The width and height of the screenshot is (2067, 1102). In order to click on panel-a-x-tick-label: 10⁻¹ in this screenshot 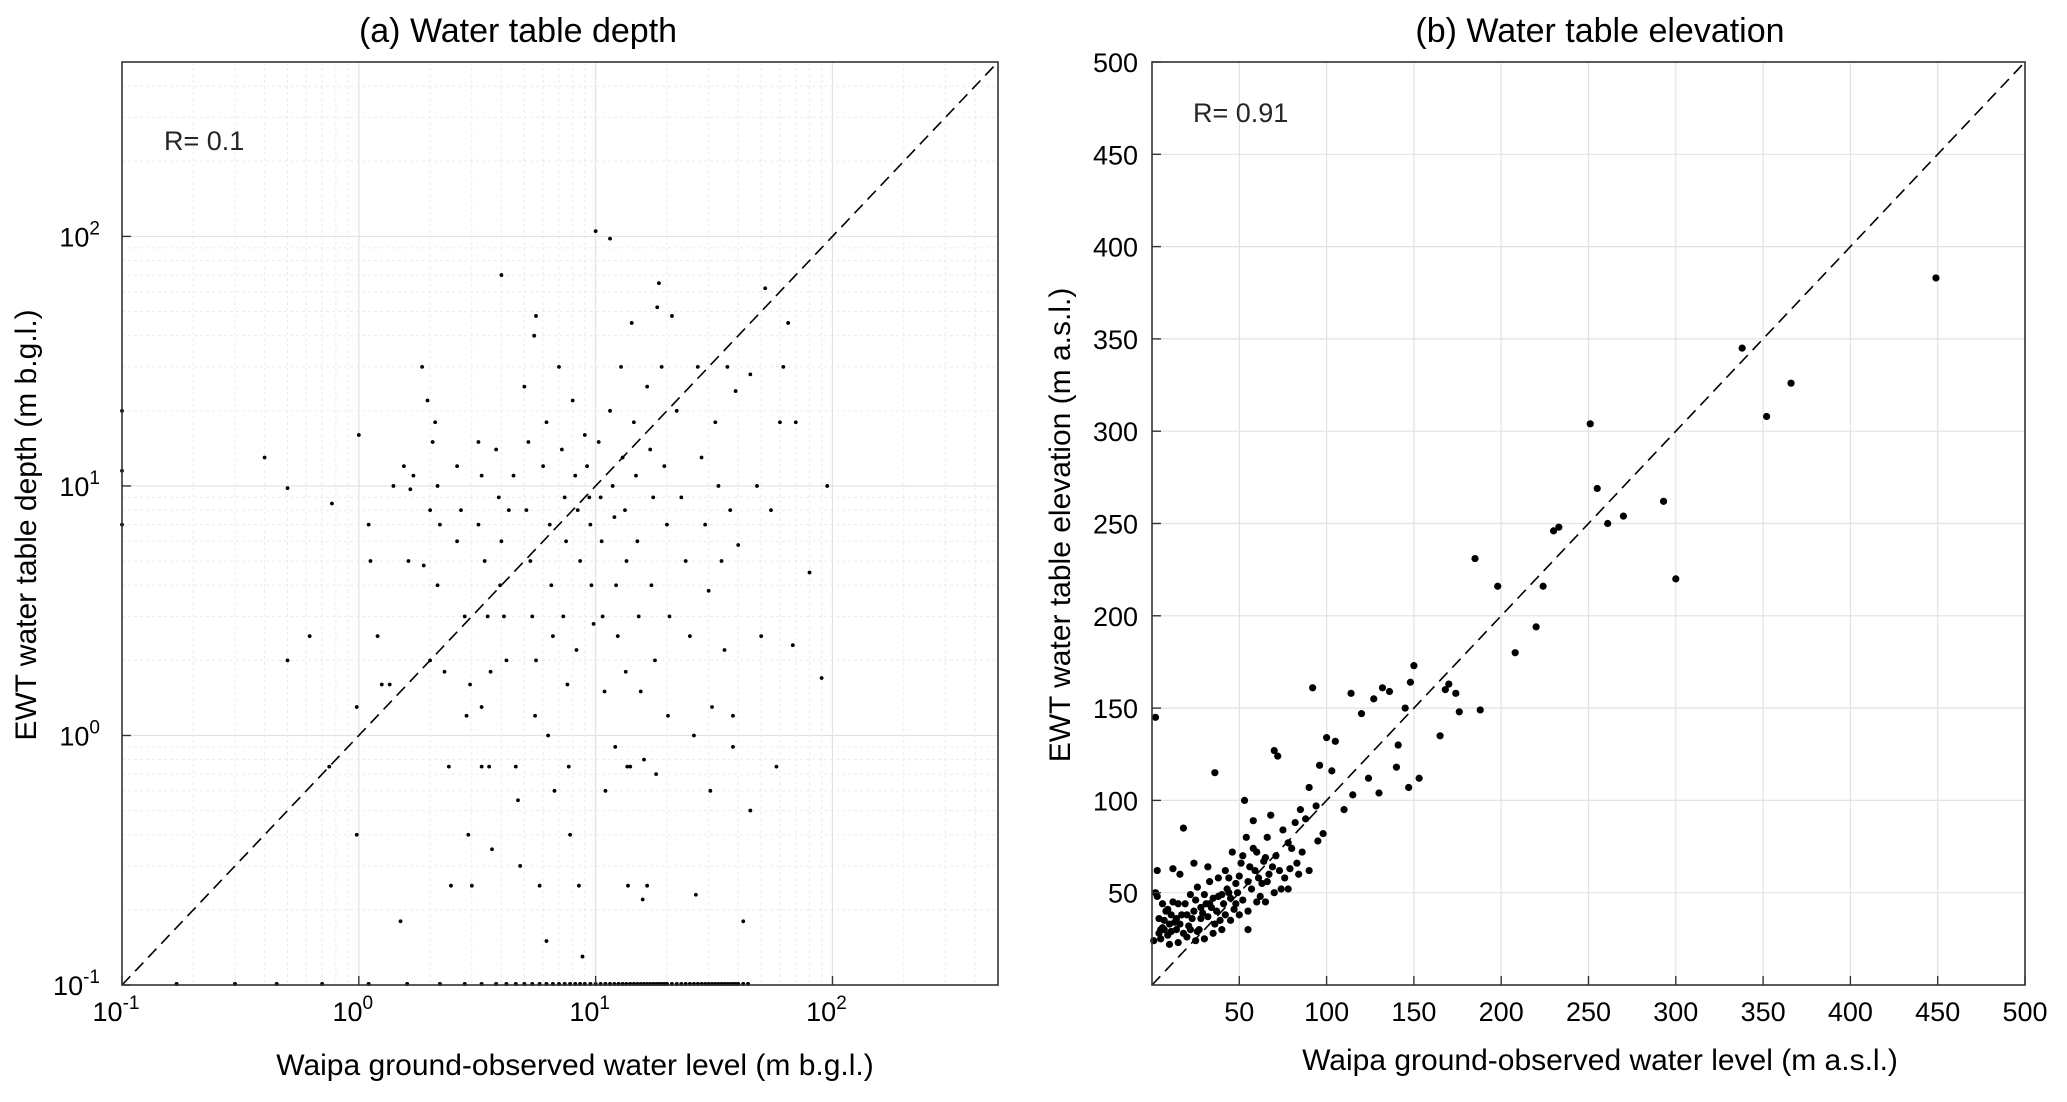, I will do `click(116, 1010)`.